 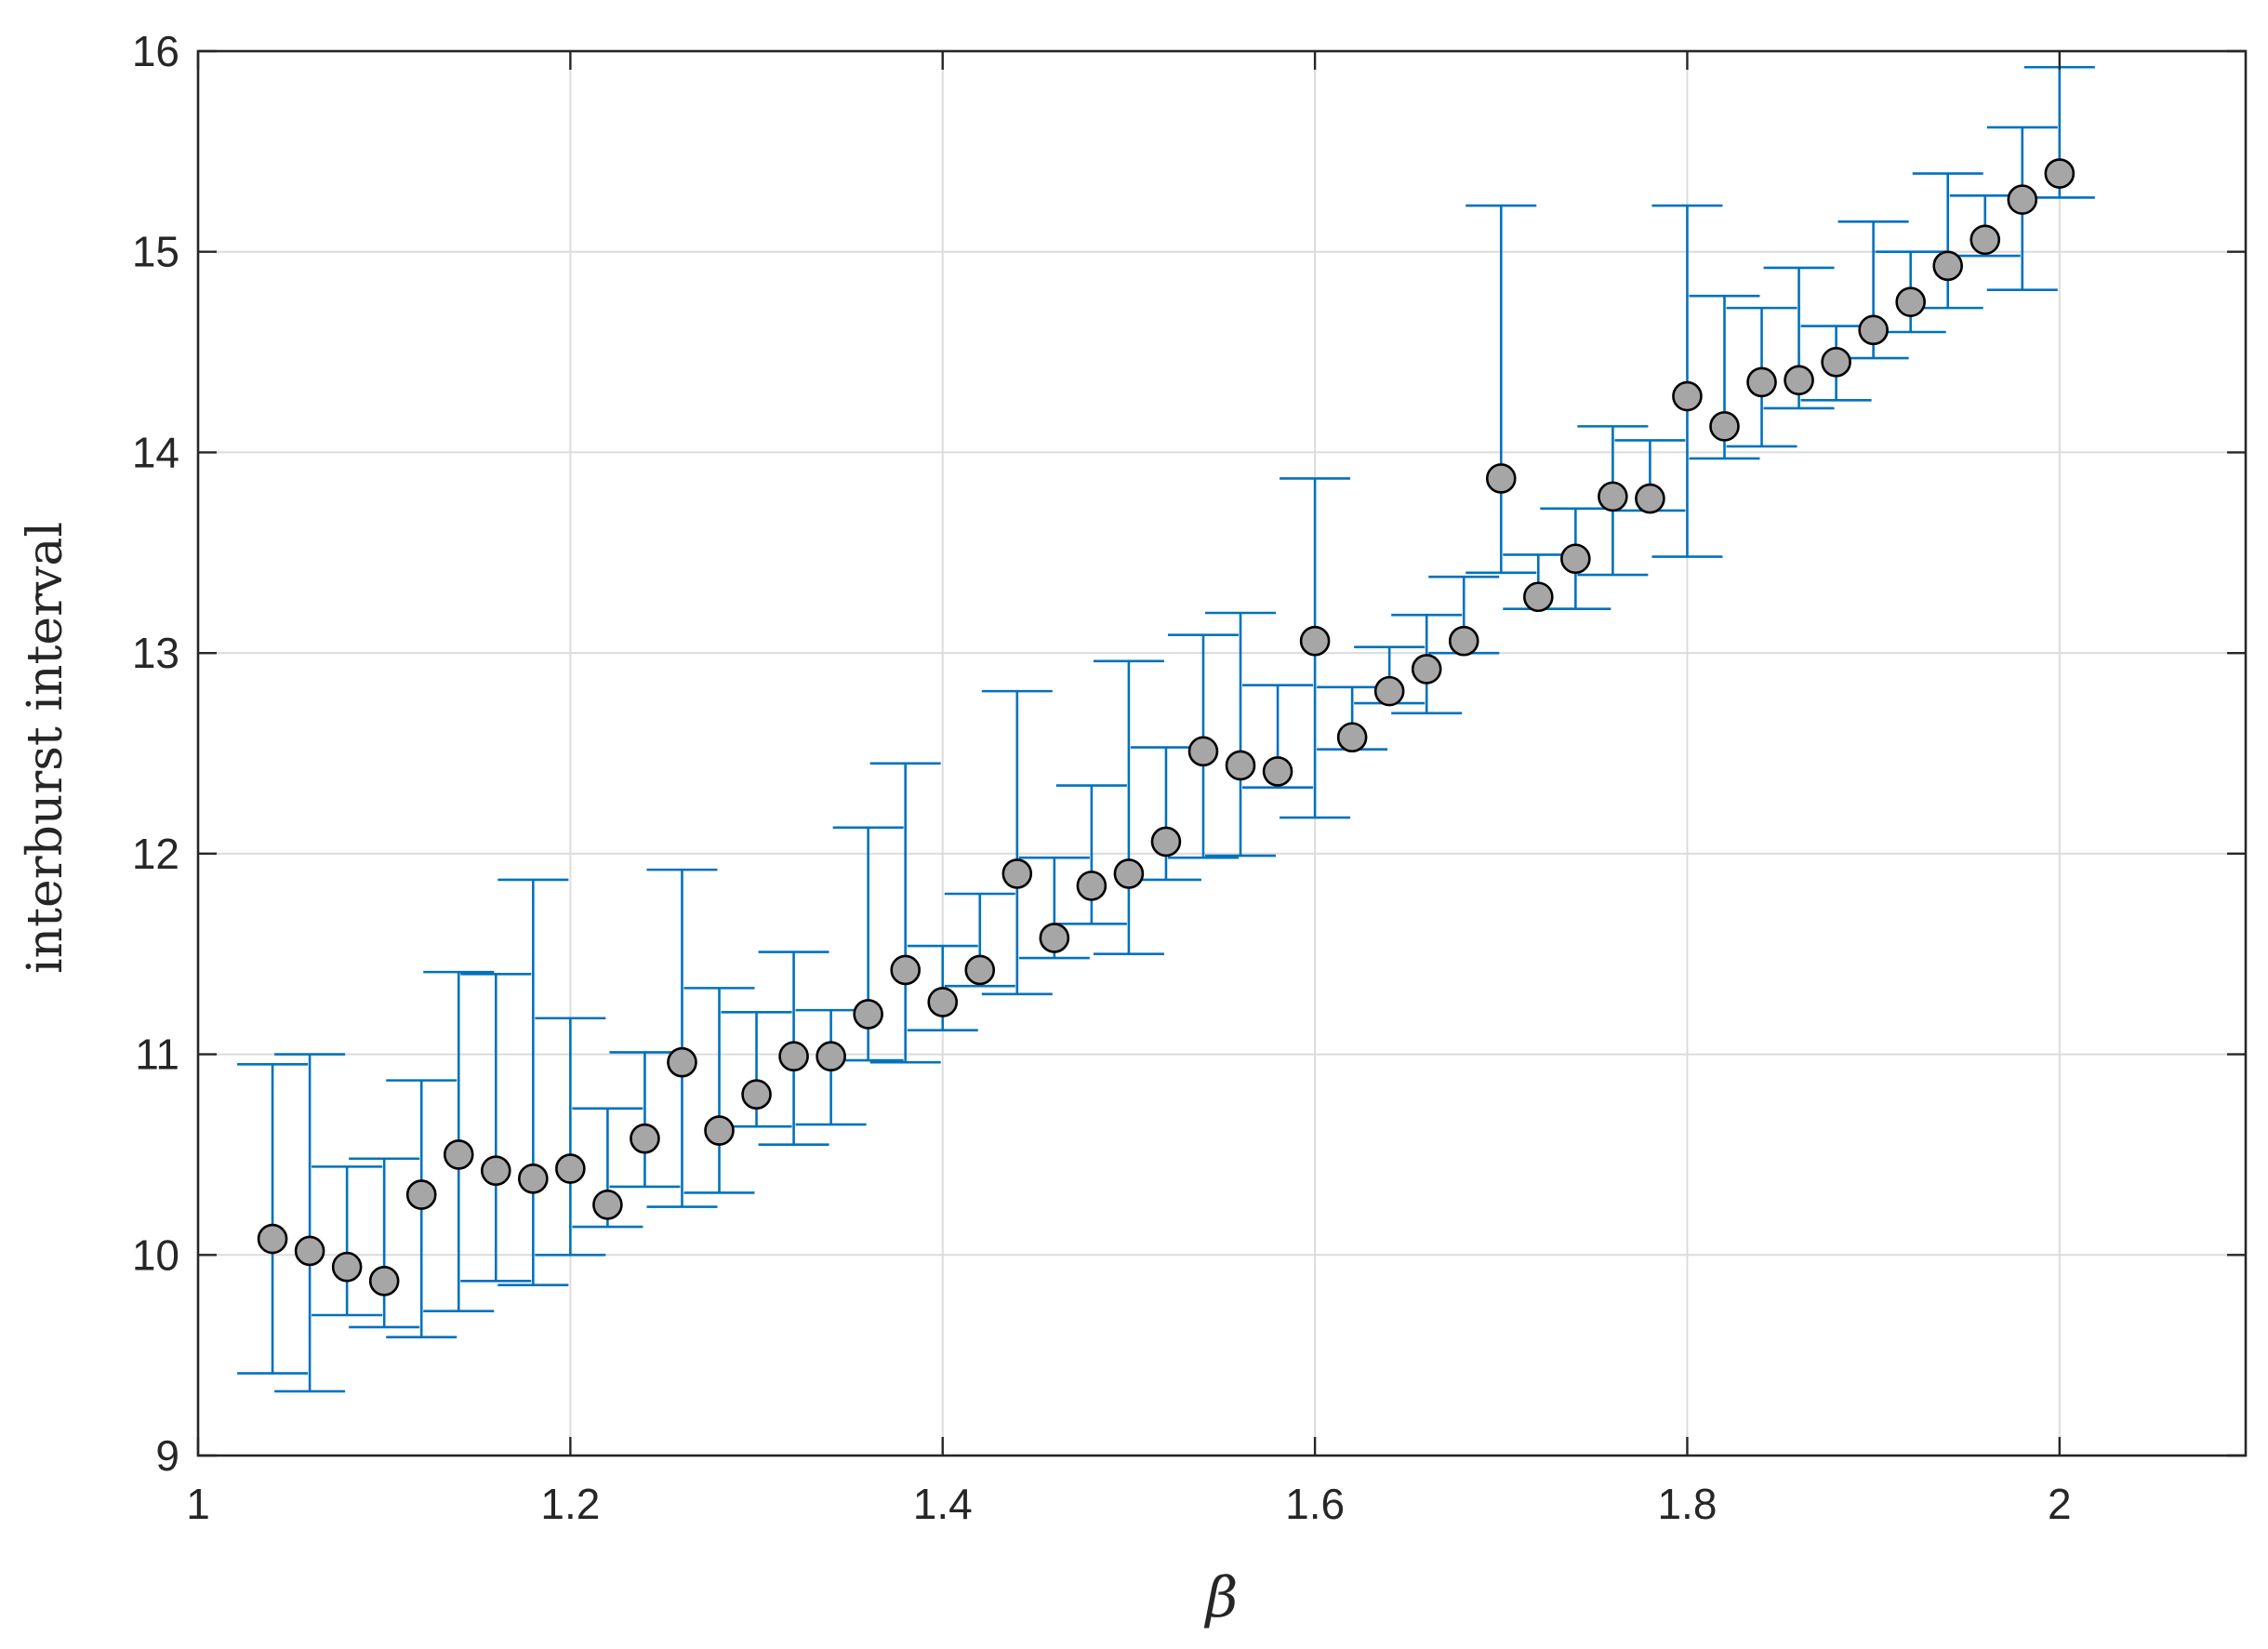 What do you see at coordinates (570, 1504) in the screenshot?
I see `x-tick-label: 1.2` at bounding box center [570, 1504].